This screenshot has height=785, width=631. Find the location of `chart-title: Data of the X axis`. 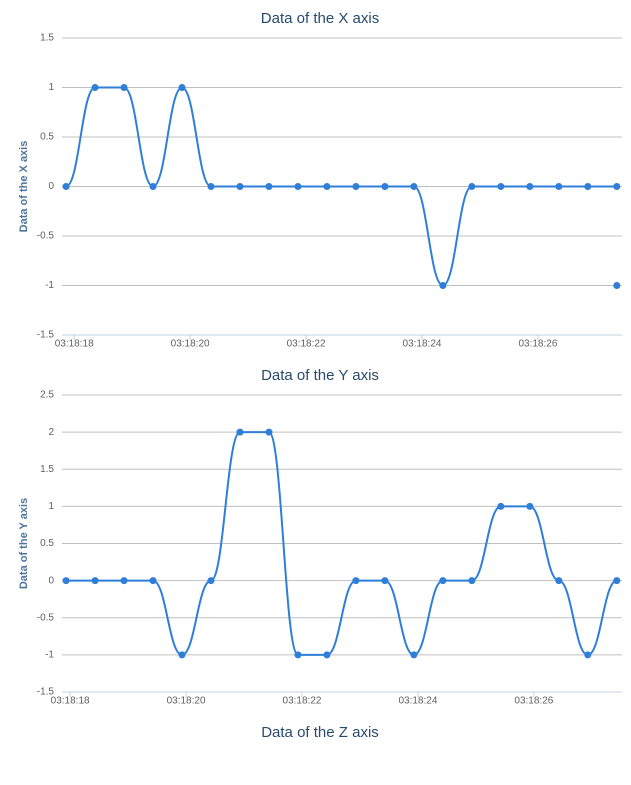

chart-title: Data of the X axis is located at coordinates (320, 18).